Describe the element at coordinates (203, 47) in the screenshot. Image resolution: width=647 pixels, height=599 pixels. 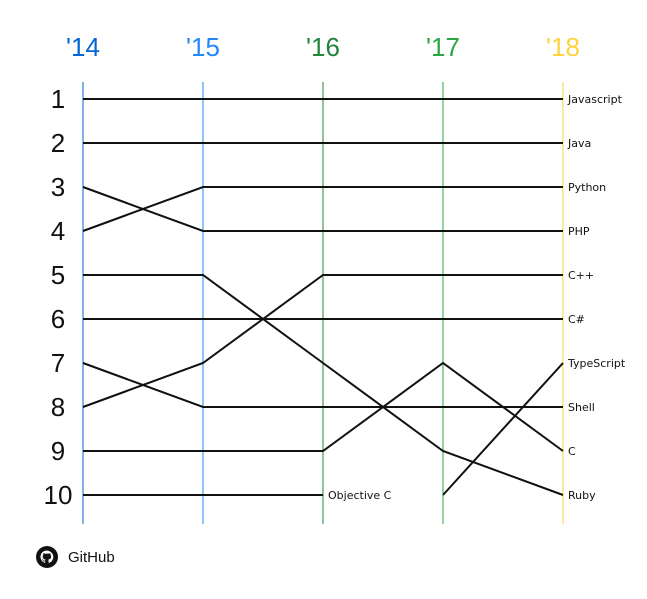
I see `year-label: '15` at that location.